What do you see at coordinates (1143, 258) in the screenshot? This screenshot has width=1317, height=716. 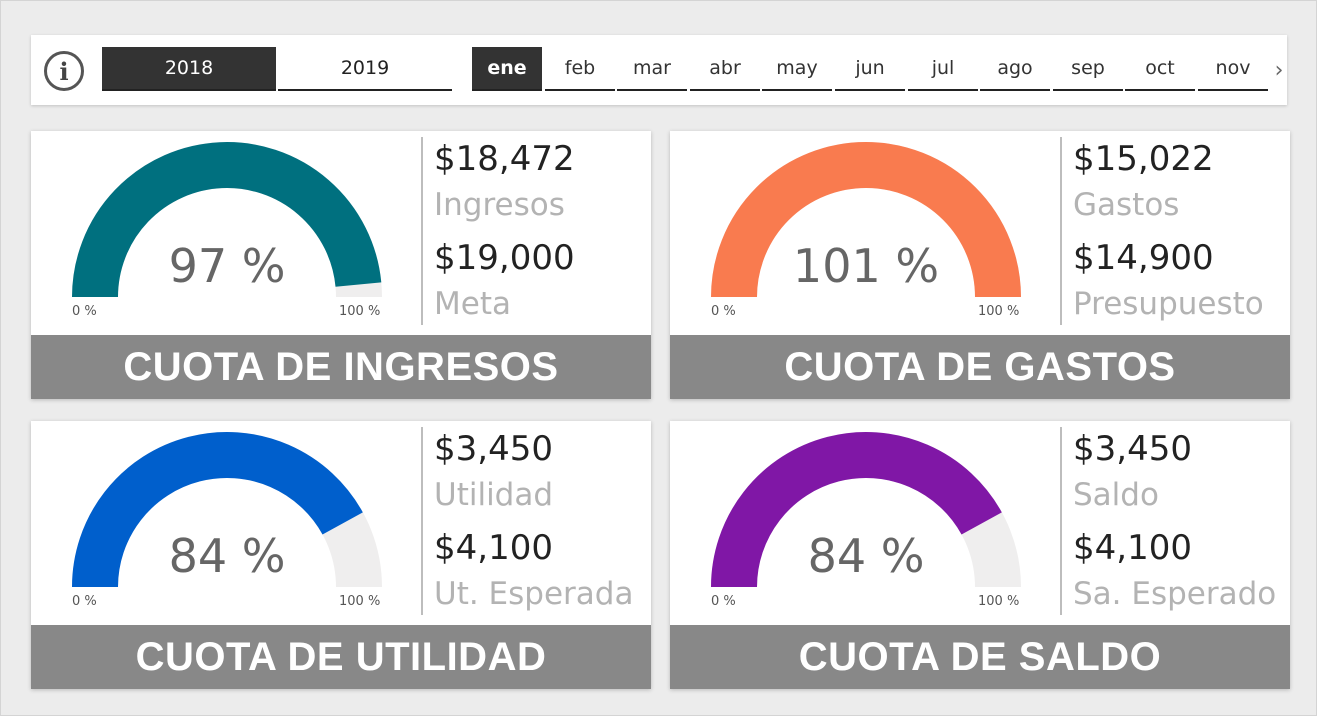 I see `value-presupuesto: $14,900` at bounding box center [1143, 258].